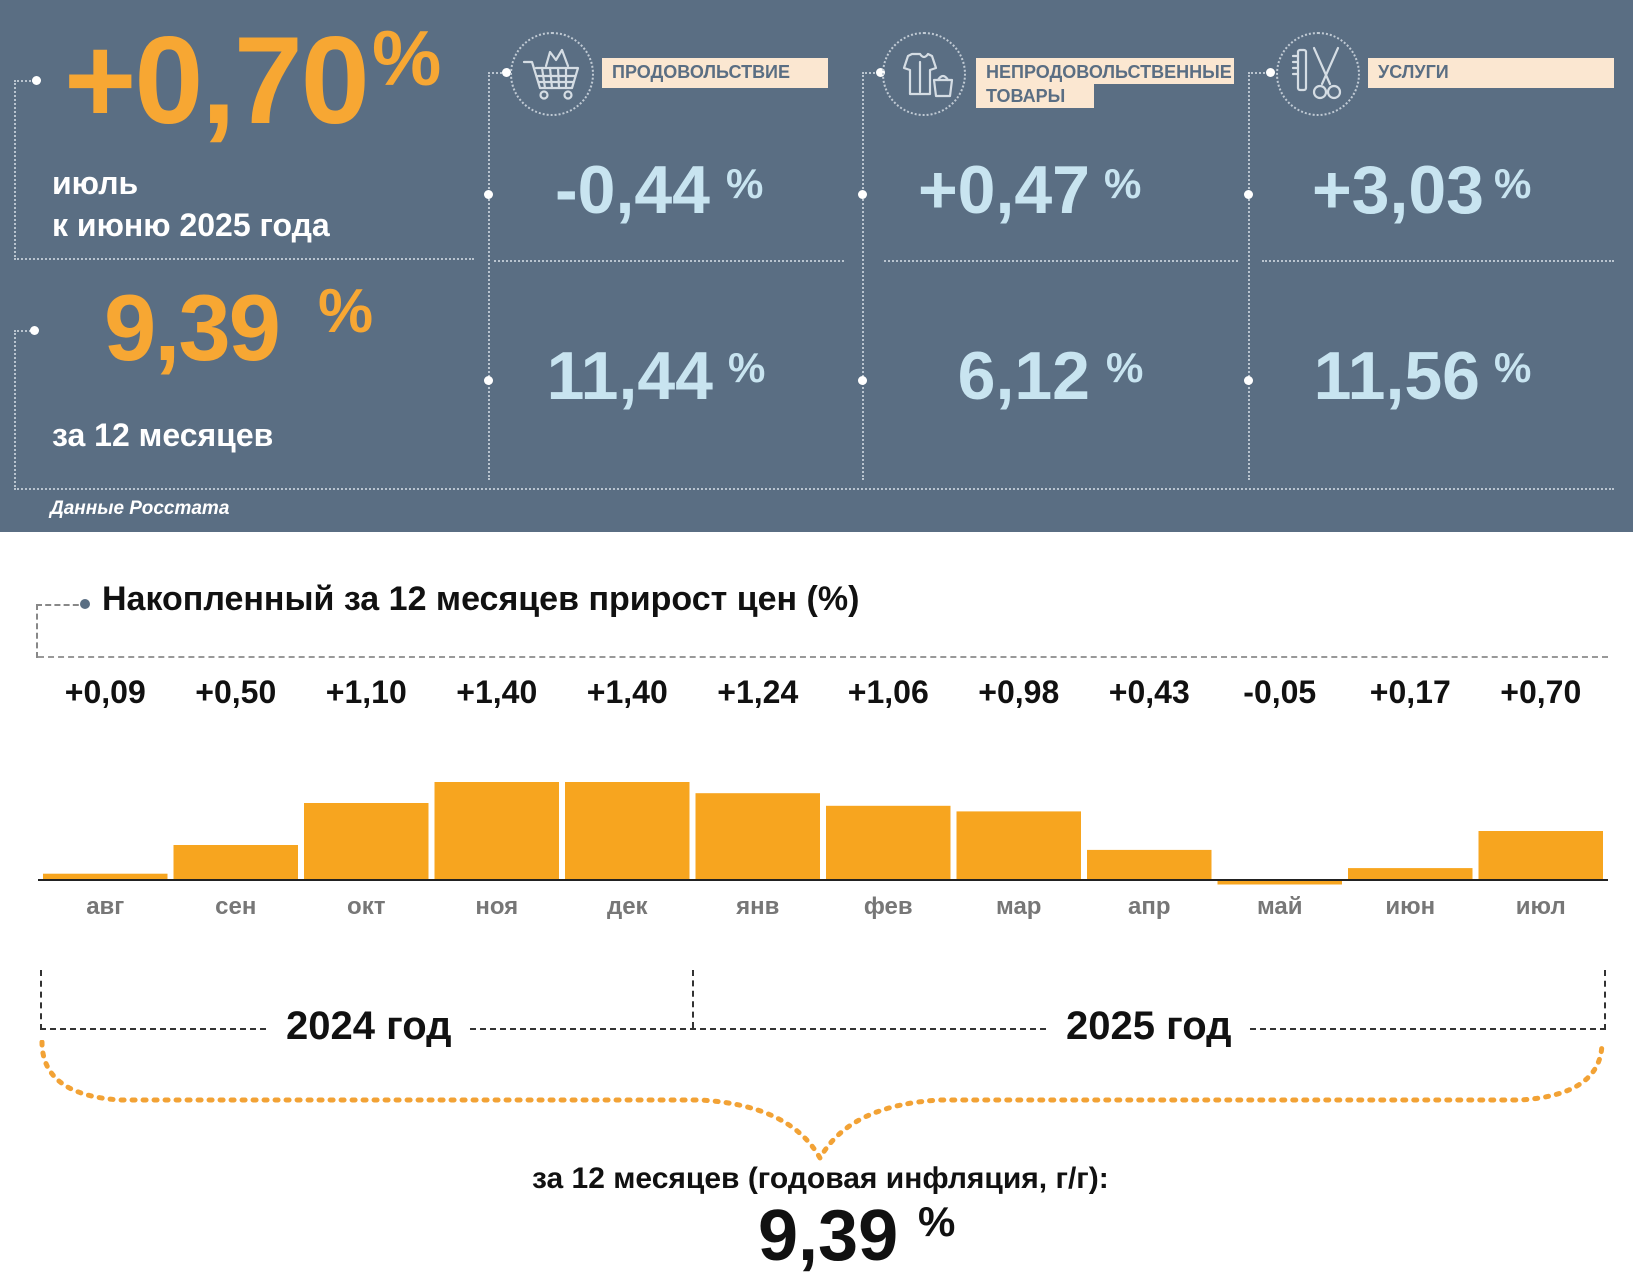 This screenshot has height=1285, width=1633. What do you see at coordinates (1023, 376) in the screenshot?
I see `nonfood-annual-value: 6,12` at bounding box center [1023, 376].